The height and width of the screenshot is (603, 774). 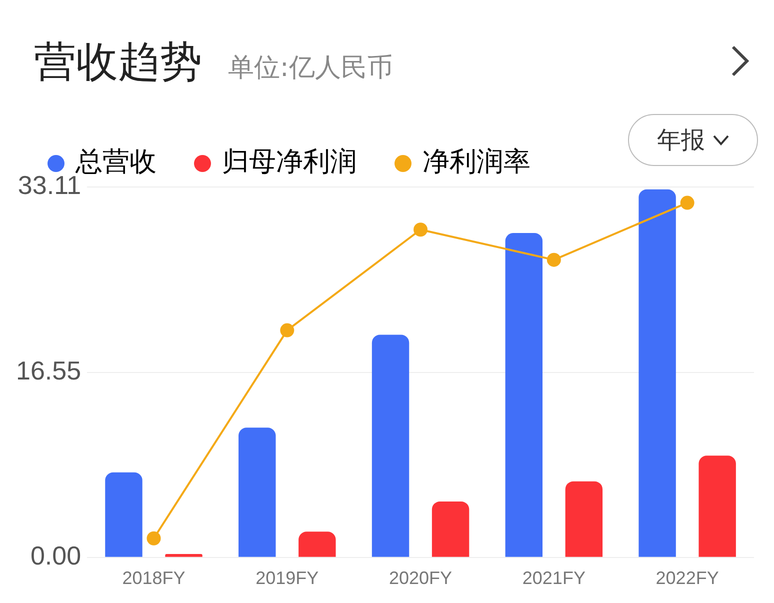 What do you see at coordinates (287, 578) in the screenshot?
I see `x-tick-label: 2019FY` at bounding box center [287, 578].